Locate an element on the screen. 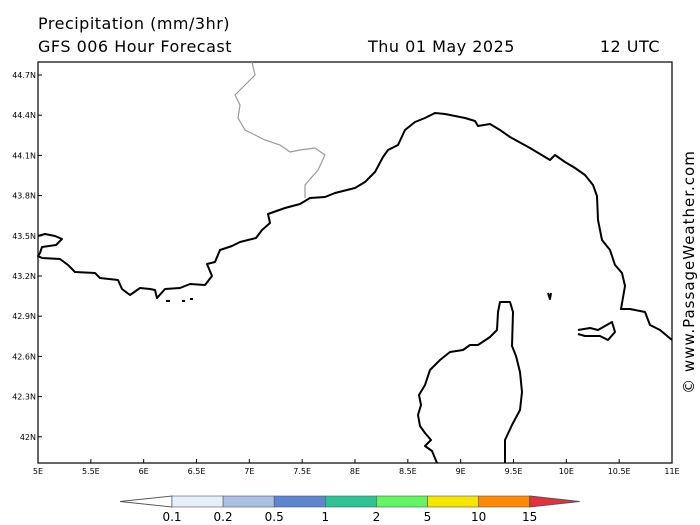 The width and height of the screenshot is (700, 525). x-tick-label: 9.5E is located at coordinates (514, 471).